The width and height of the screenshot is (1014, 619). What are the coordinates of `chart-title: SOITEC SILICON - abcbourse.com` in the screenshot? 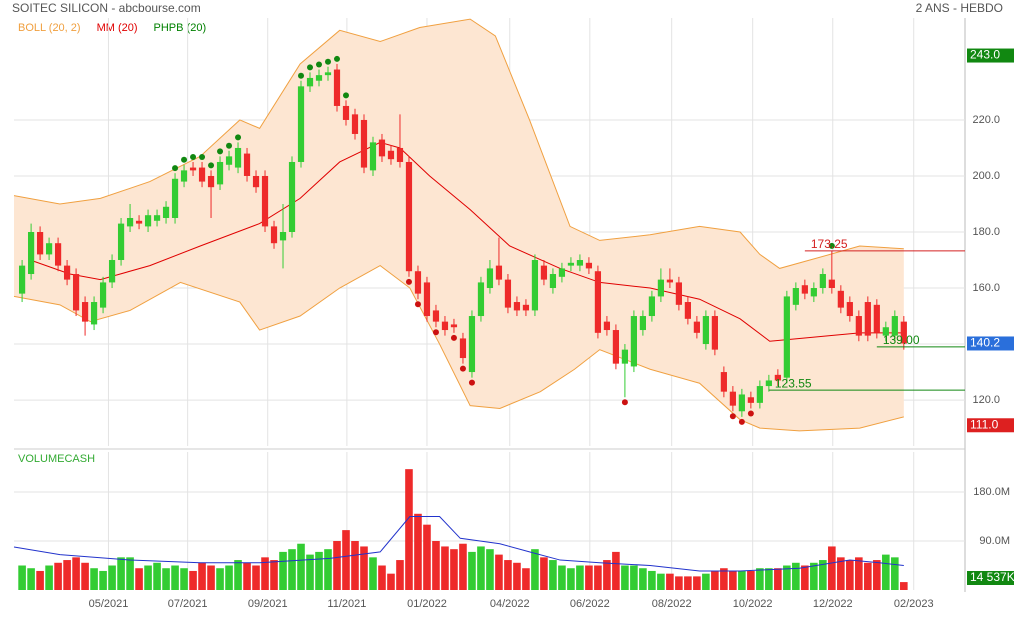 It's located at (106, 8).